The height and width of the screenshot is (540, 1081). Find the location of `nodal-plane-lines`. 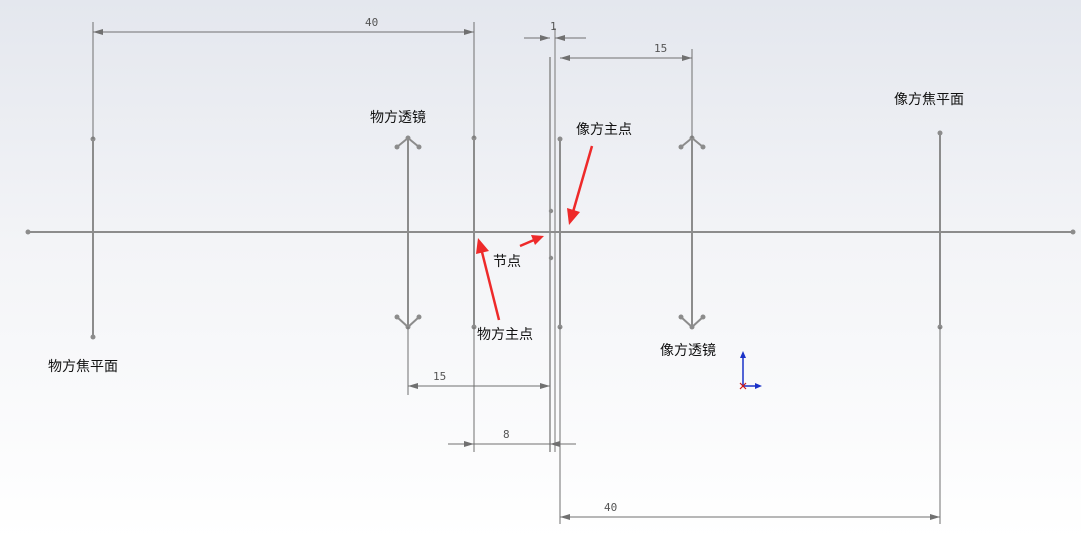

nodal-plane-lines is located at coordinates (552, 240).